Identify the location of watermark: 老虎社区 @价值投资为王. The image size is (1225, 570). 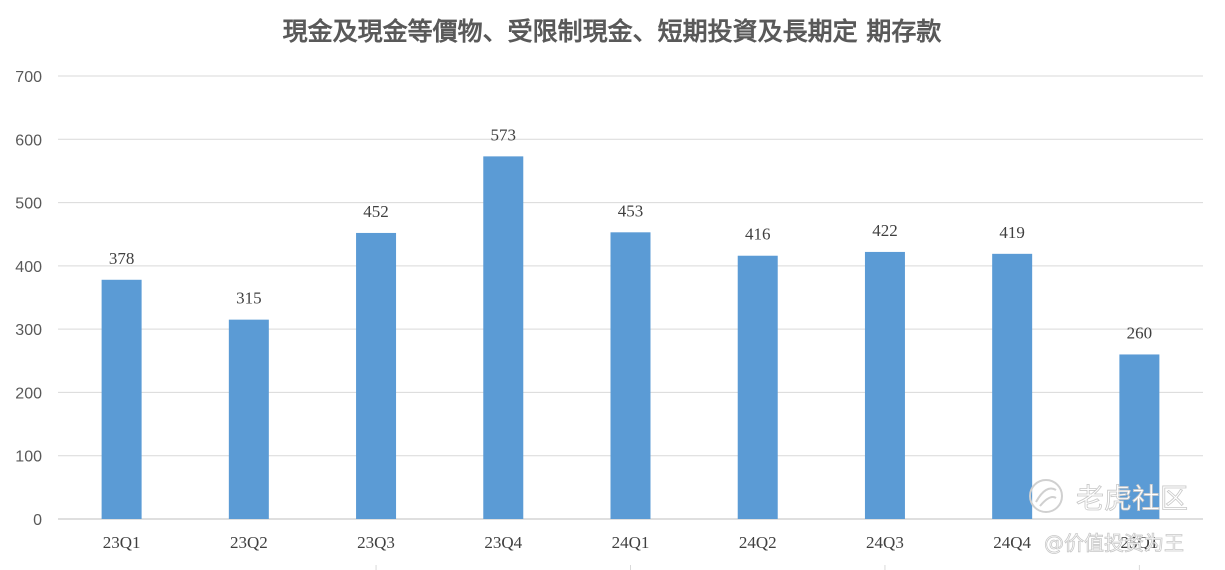
(1108, 517).